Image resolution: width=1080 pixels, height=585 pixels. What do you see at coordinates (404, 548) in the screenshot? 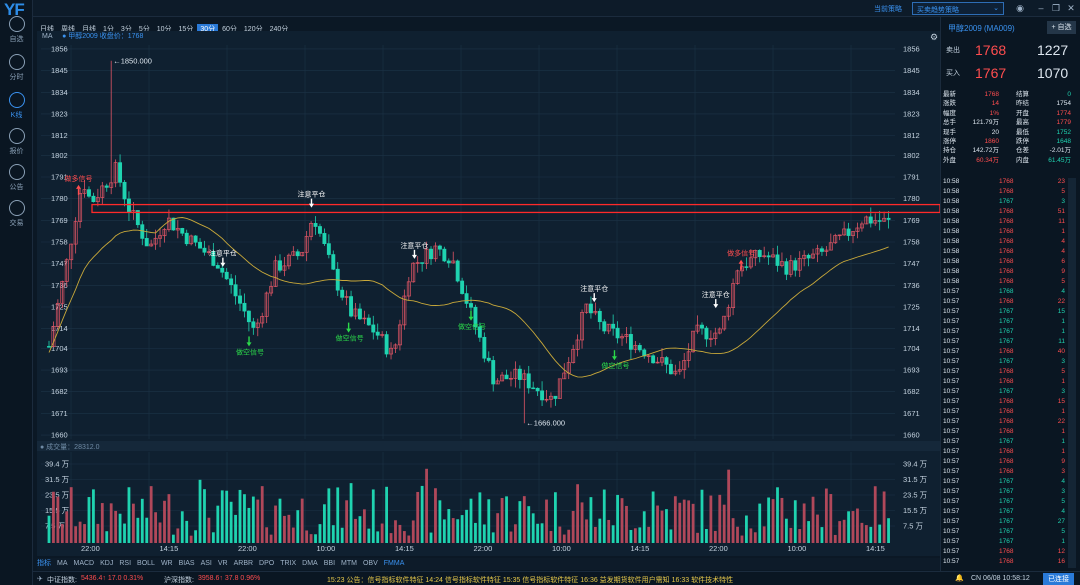
I see `x-tick-label: 14:15` at bounding box center [404, 548].